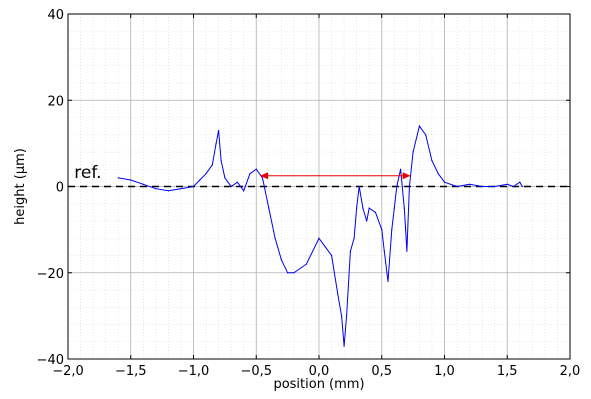 The height and width of the screenshot is (399, 591). What do you see at coordinates (507, 371) in the screenshot?
I see `x-tick-label: 1,5` at bounding box center [507, 371].